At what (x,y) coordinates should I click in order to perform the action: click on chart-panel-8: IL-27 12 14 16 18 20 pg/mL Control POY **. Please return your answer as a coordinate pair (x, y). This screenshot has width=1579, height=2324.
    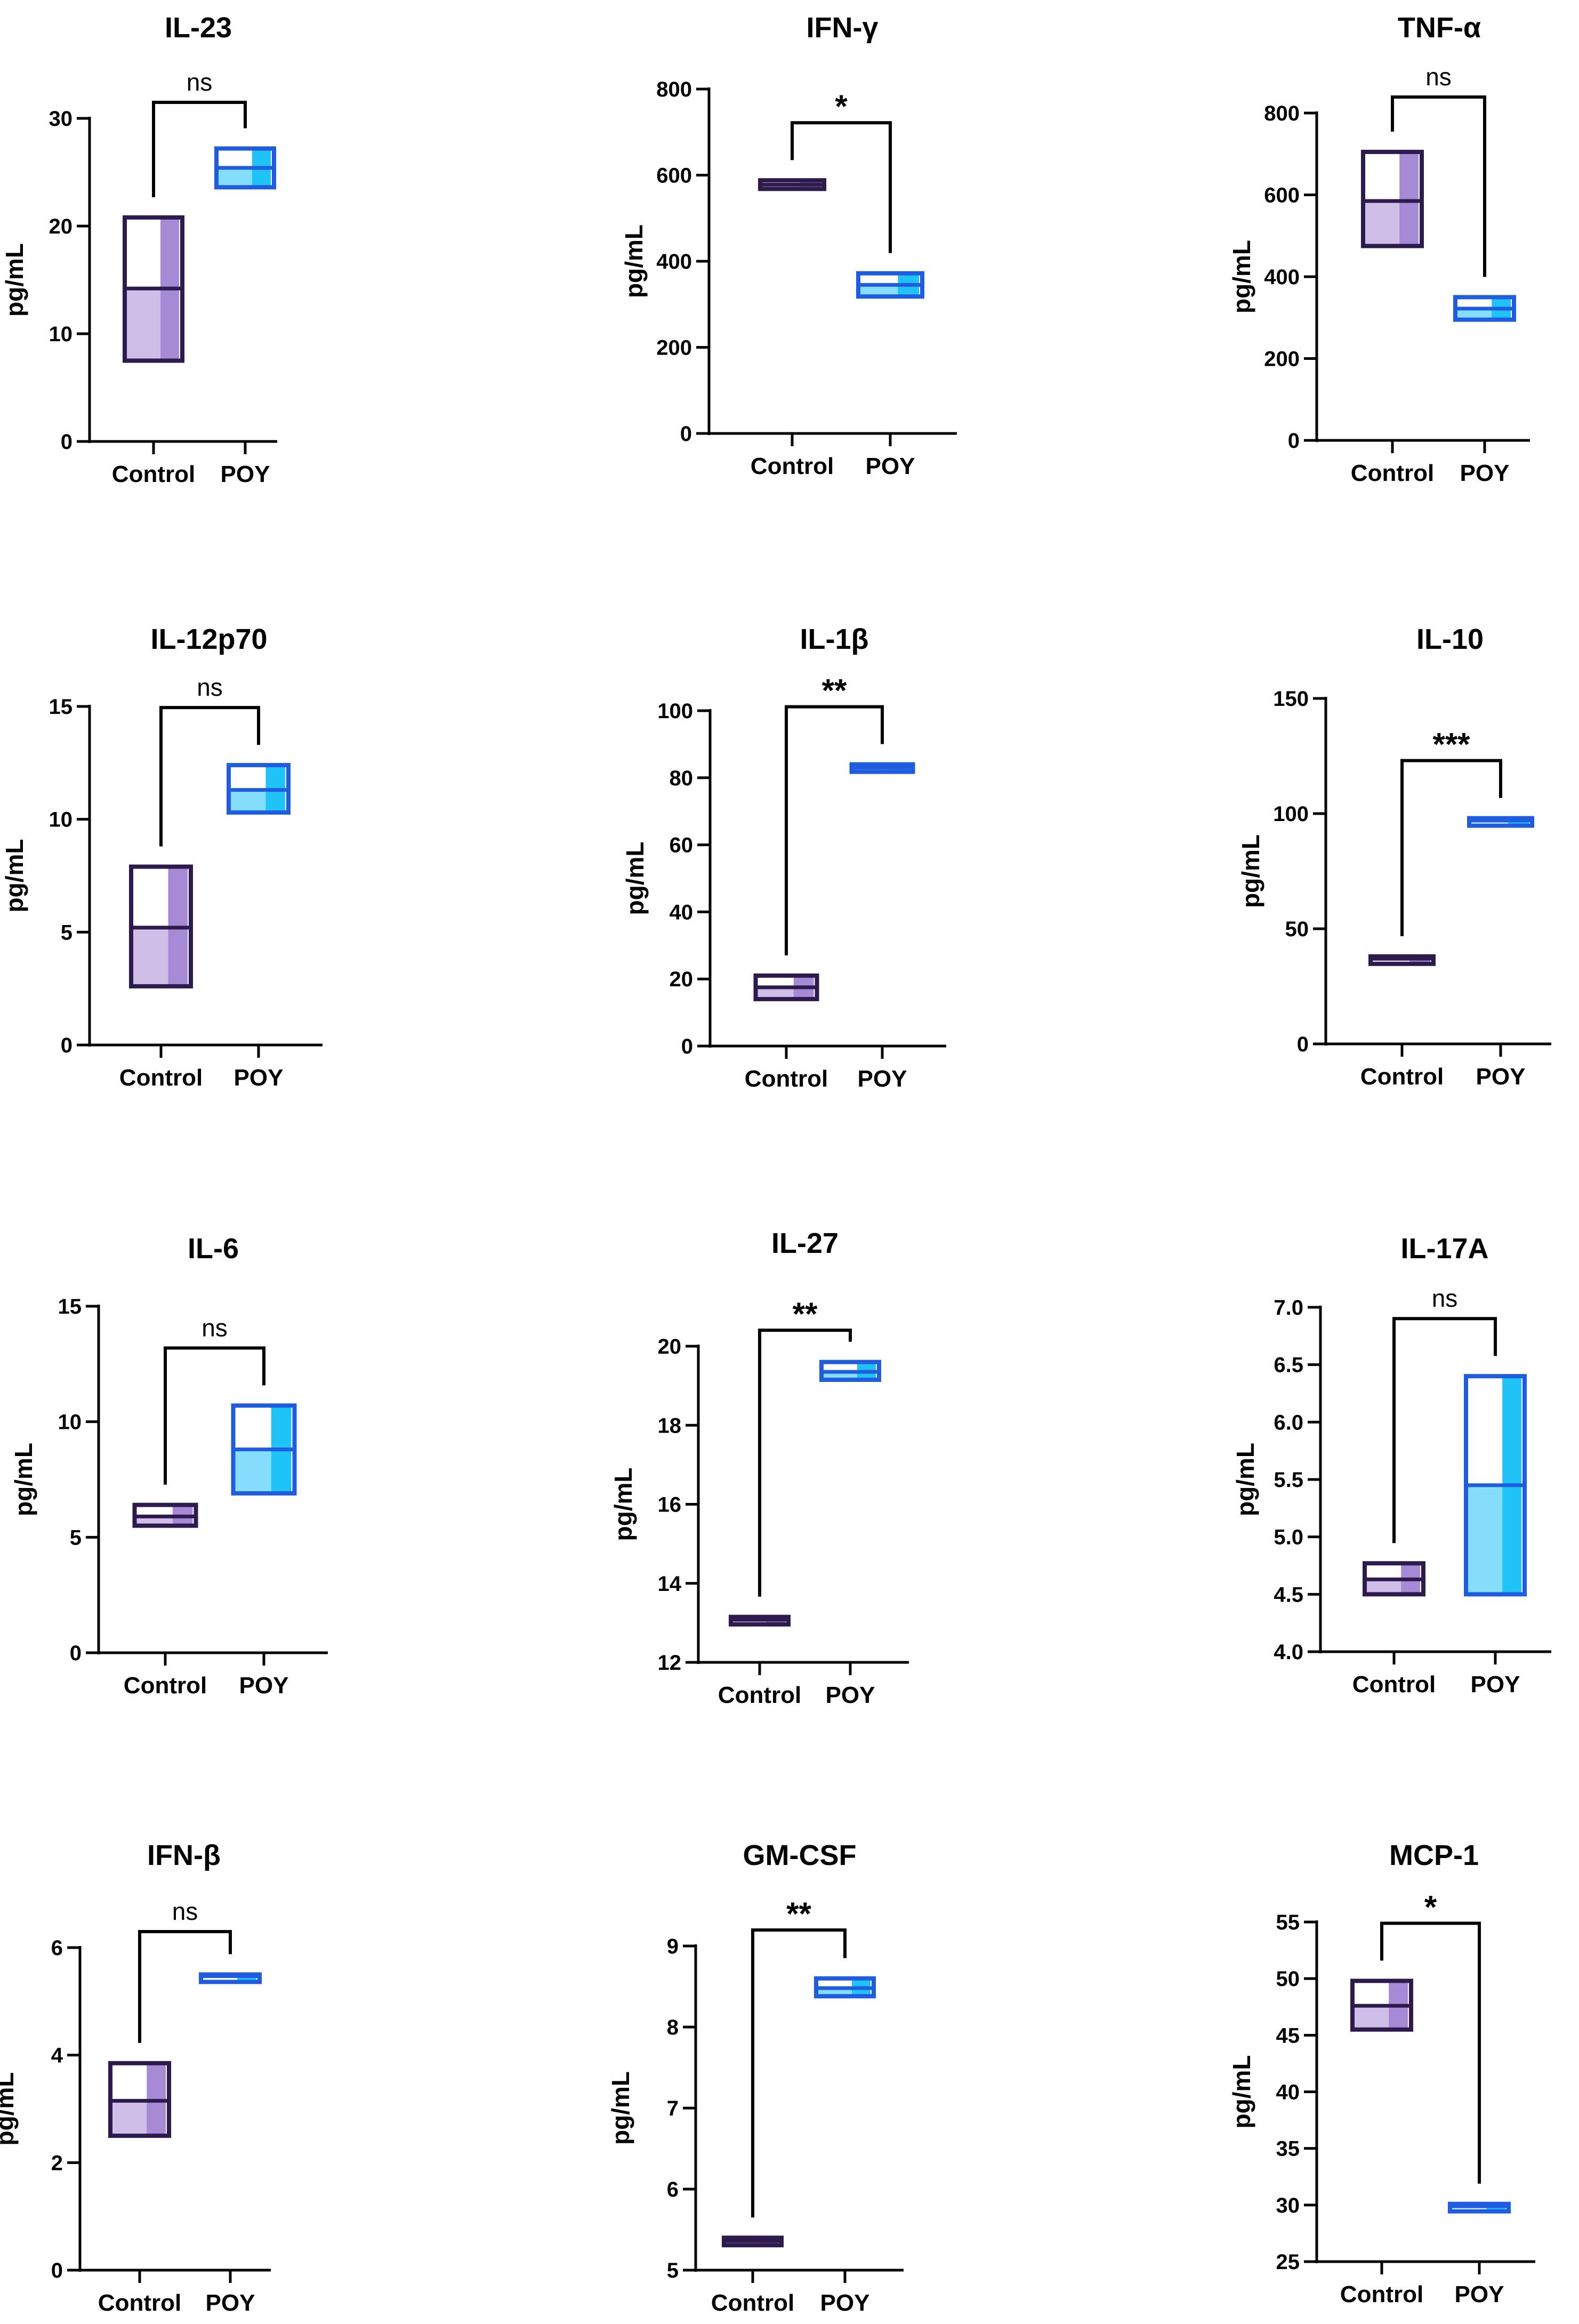
    Looking at the image, I should click on (759, 1467).